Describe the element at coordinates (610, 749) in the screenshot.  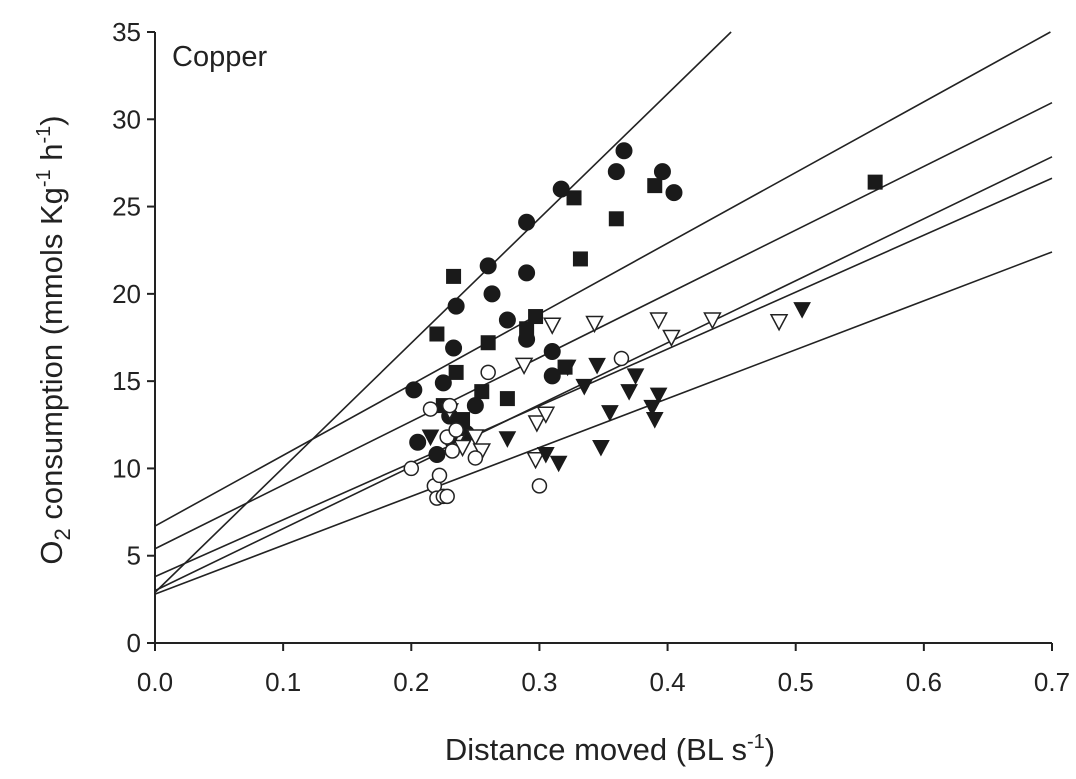
I see `x-axis-title: Distance moved (BL s-1)` at that location.